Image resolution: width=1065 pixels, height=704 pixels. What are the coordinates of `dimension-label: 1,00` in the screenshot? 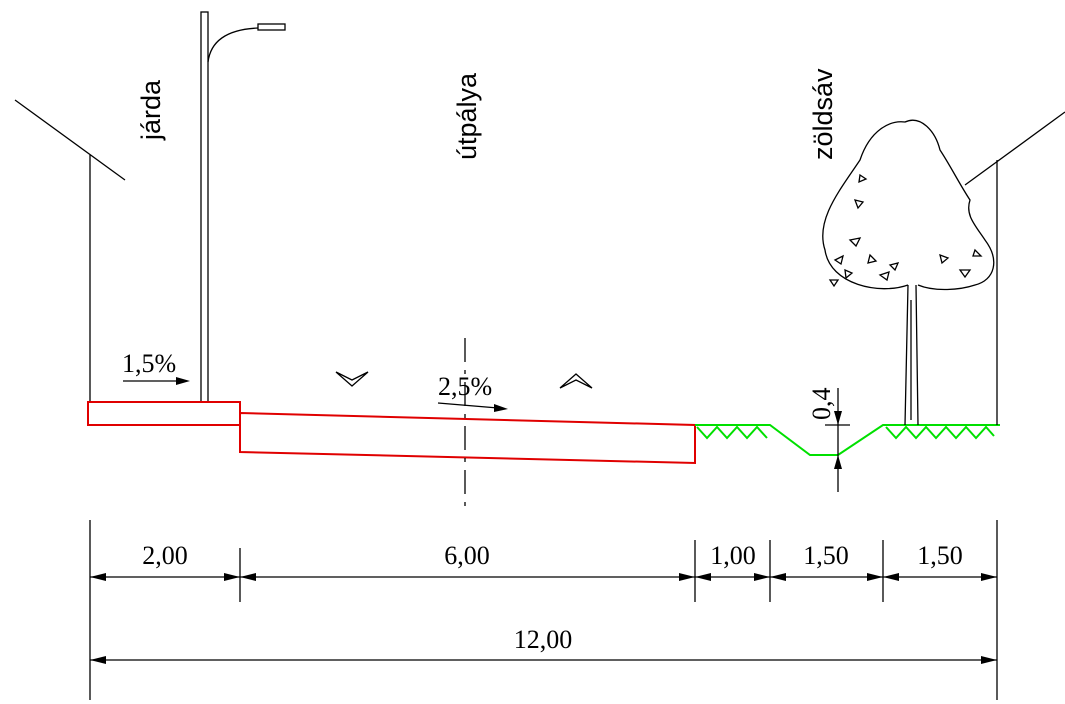 It's located at (733, 555).